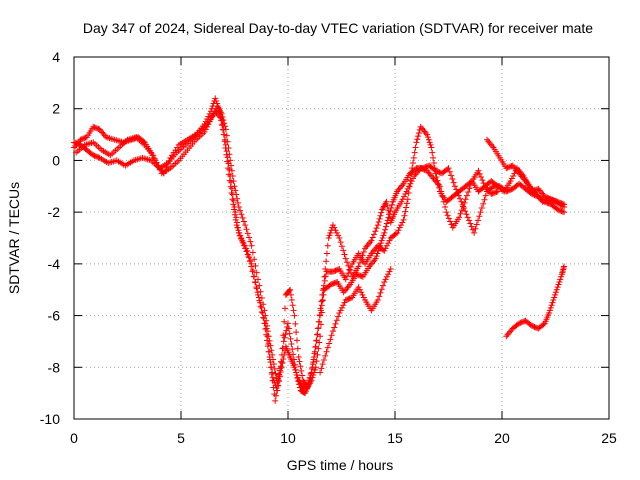  Describe the element at coordinates (56, 109) in the screenshot. I see `y-tick-label: 2` at that location.